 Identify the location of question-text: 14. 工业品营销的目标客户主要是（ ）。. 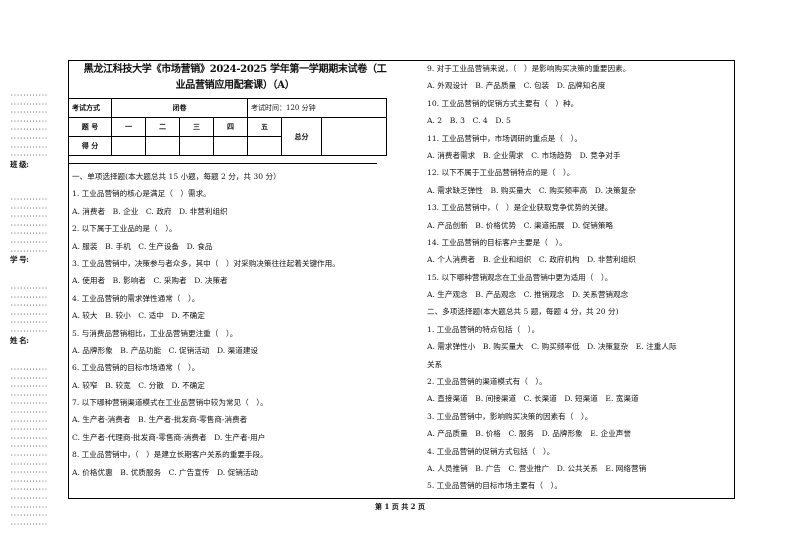
(497, 242).